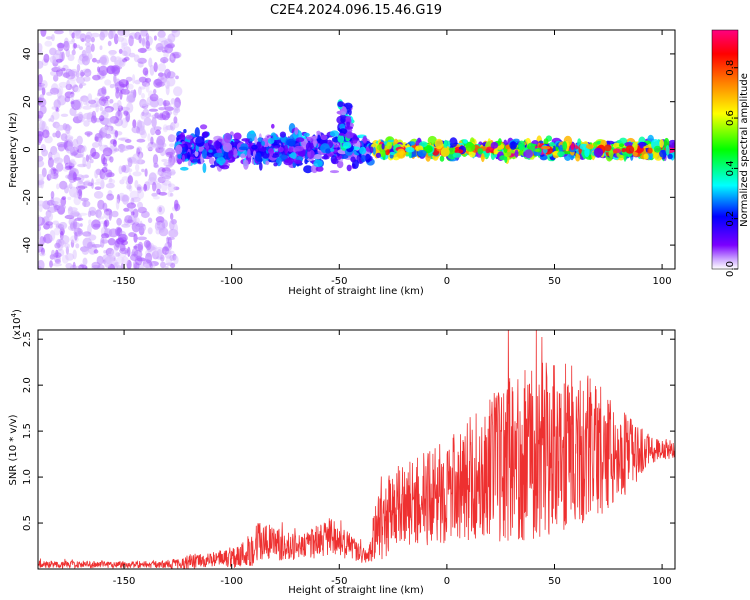 This screenshot has height=600, width=750. Describe the element at coordinates (27, 523) in the screenshot. I see `y-tick-label: 0.5` at that location.